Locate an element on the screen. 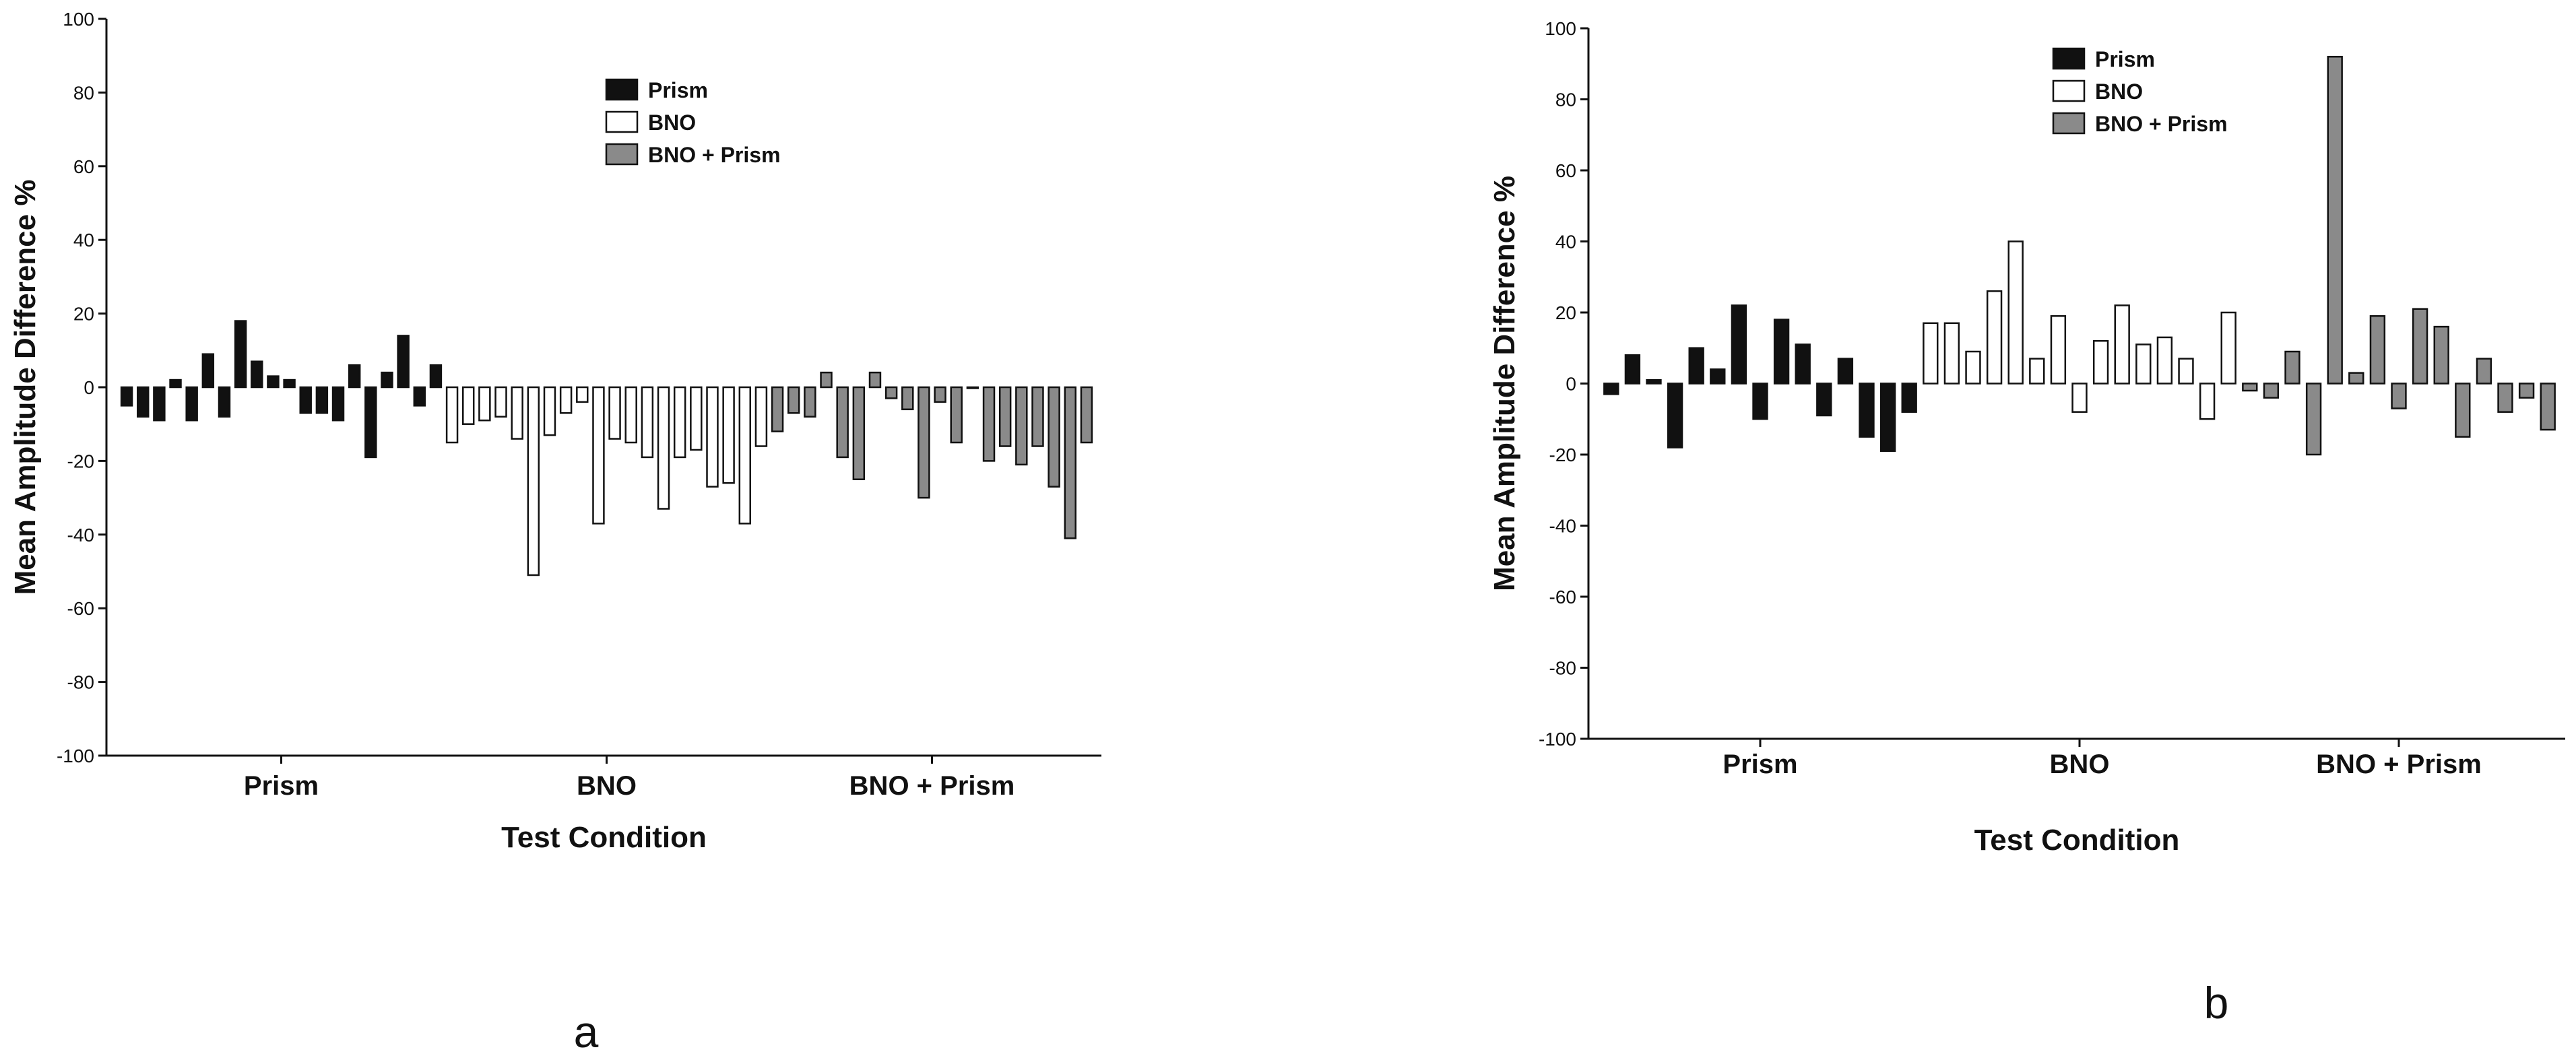 This screenshot has height=1058, width=2576. panel-letter: b is located at coordinates (2216, 1003).